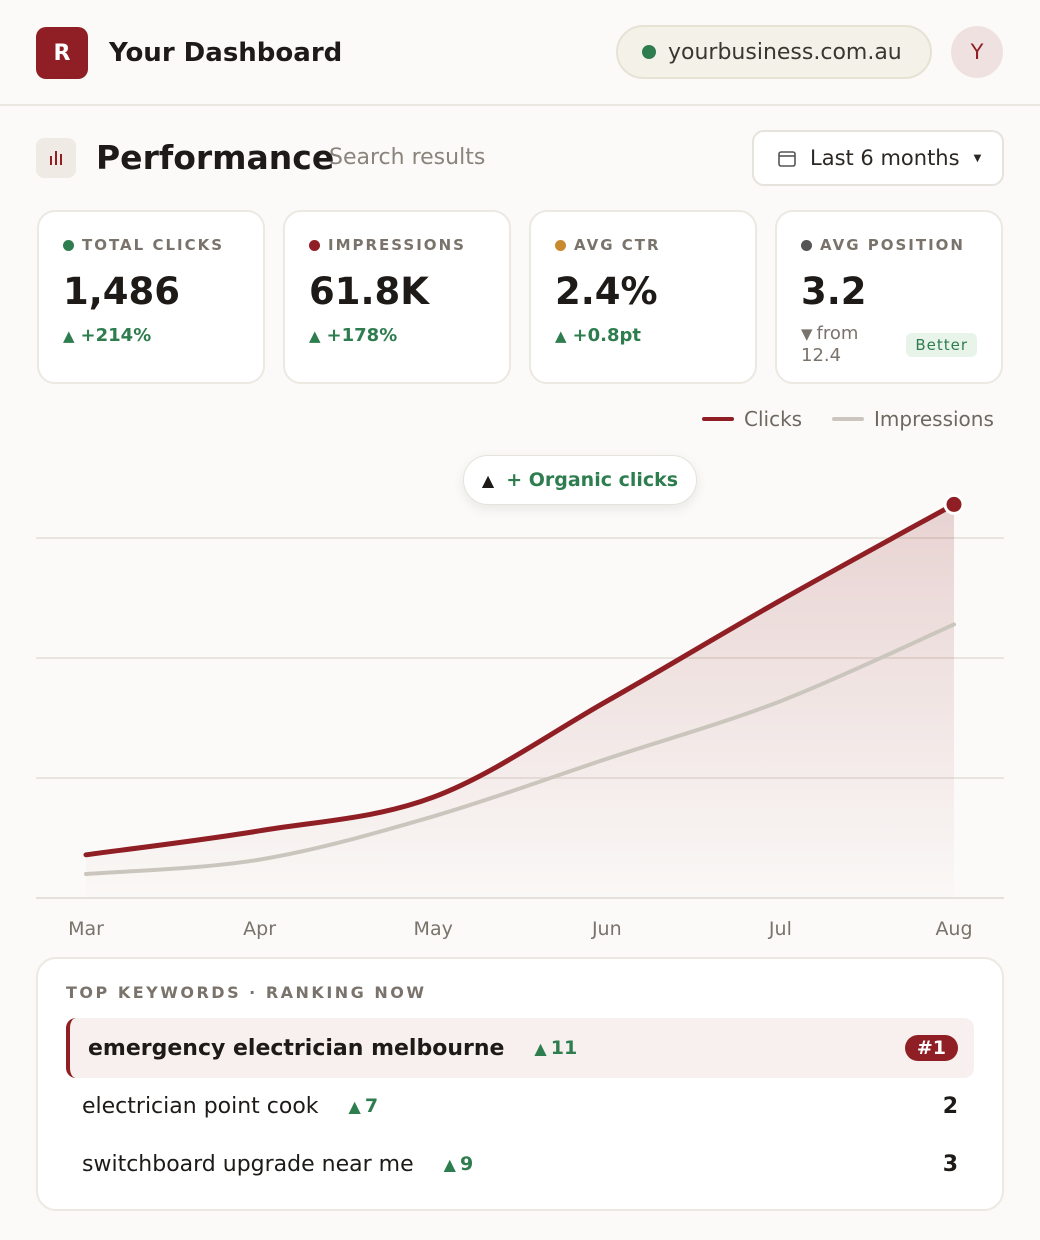  Describe the element at coordinates (259, 929) in the screenshot. I see `x-tick-label: Apr` at that location.